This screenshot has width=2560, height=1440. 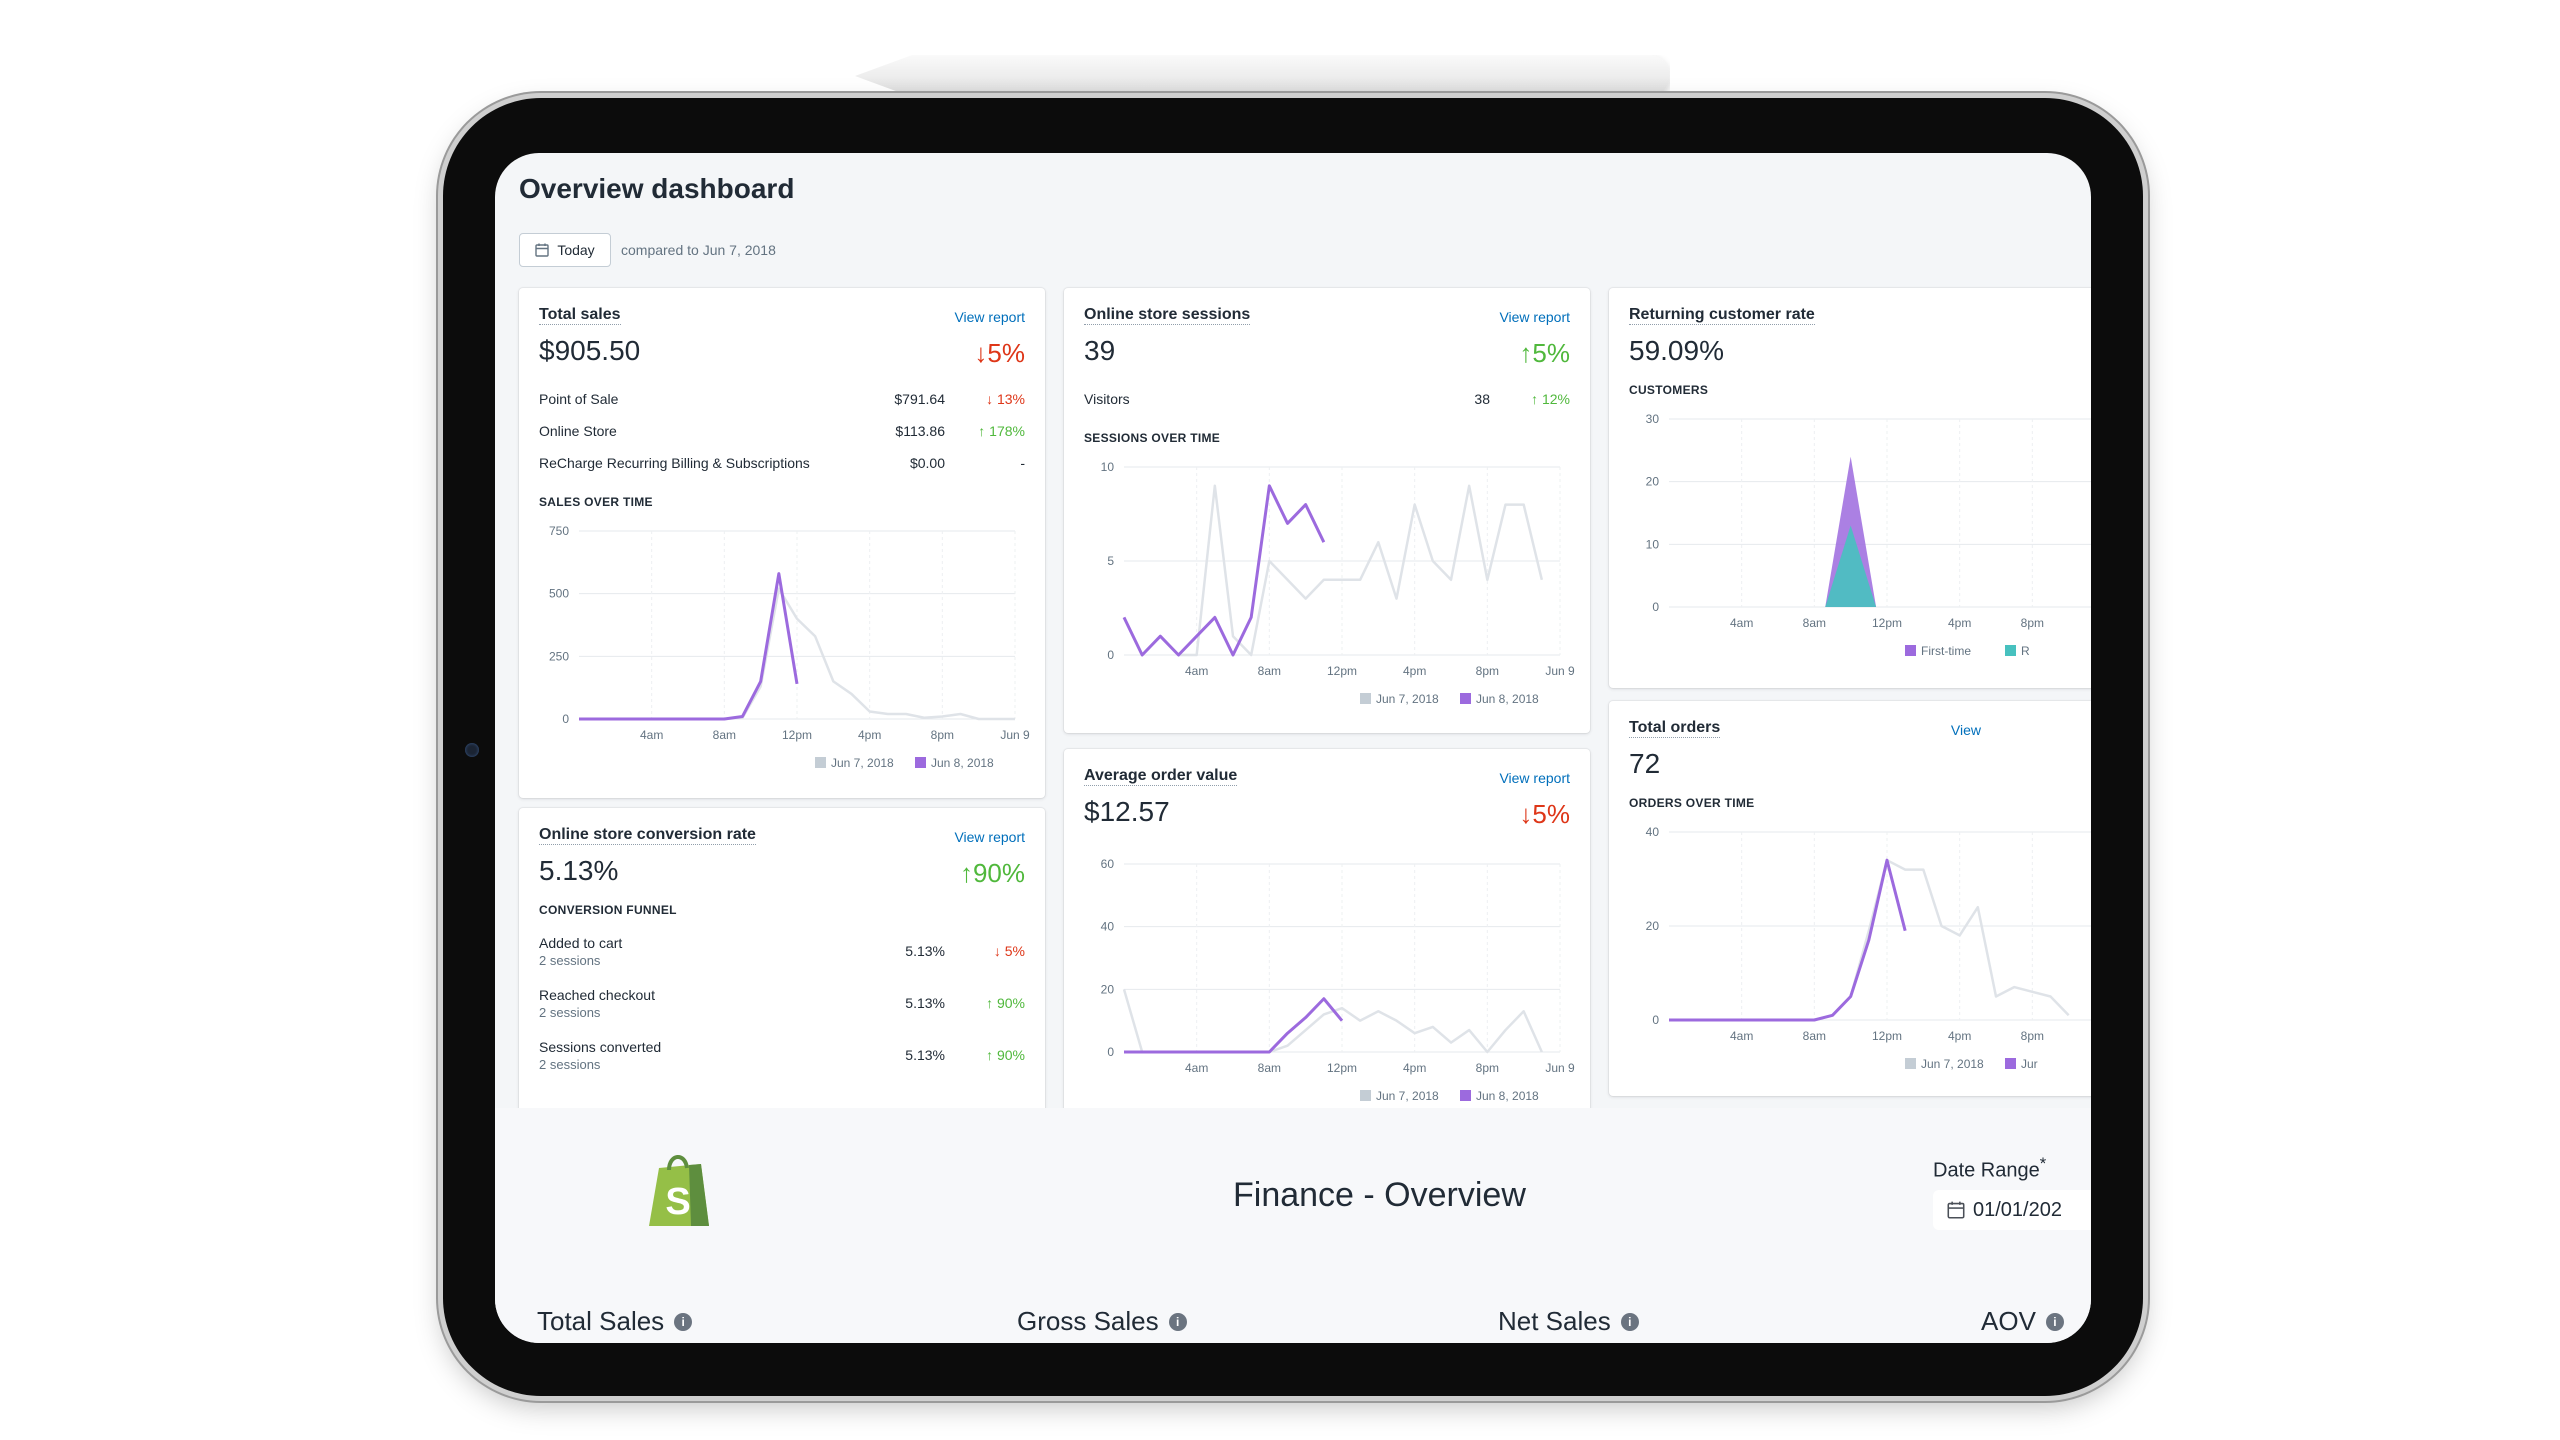 What do you see at coordinates (580, 315) in the screenshot?
I see `card-title: Total sales` at bounding box center [580, 315].